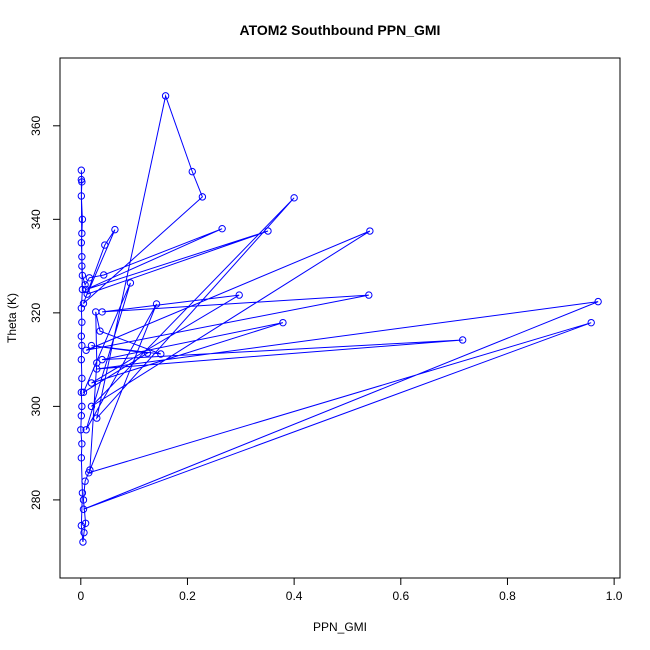 Image resolution: width=650 pixels, height=650 pixels. I want to click on x-tick-label: 0, so click(80, 596).